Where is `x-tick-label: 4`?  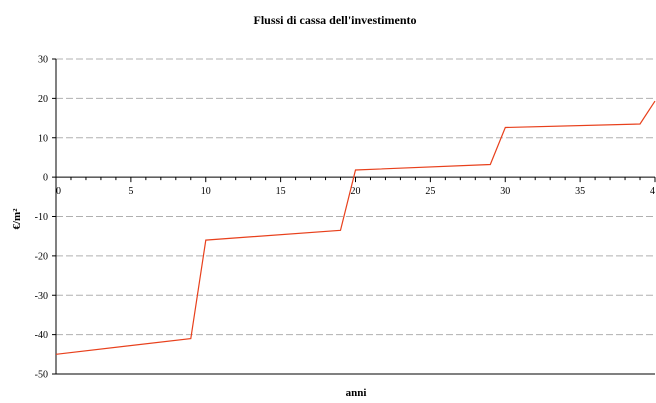
x-tick-label: 4 is located at coordinates (652, 191).